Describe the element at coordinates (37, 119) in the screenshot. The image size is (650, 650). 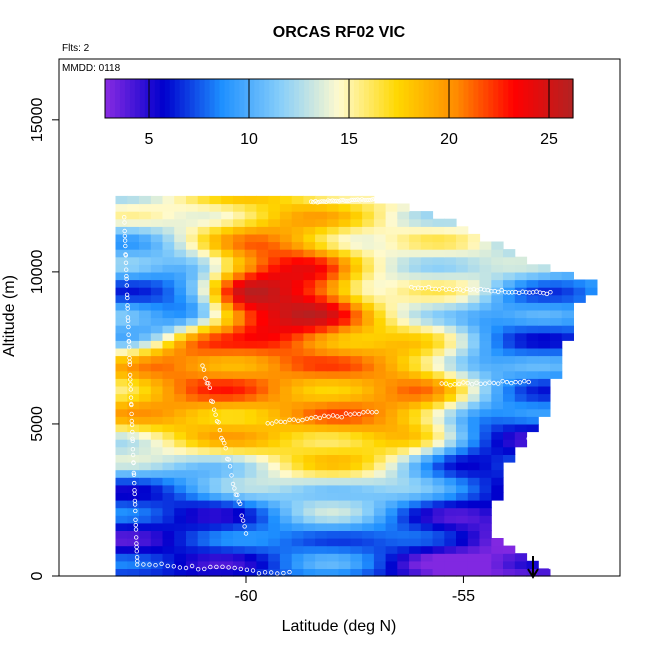
I see `y-tick-label: 15000` at that location.